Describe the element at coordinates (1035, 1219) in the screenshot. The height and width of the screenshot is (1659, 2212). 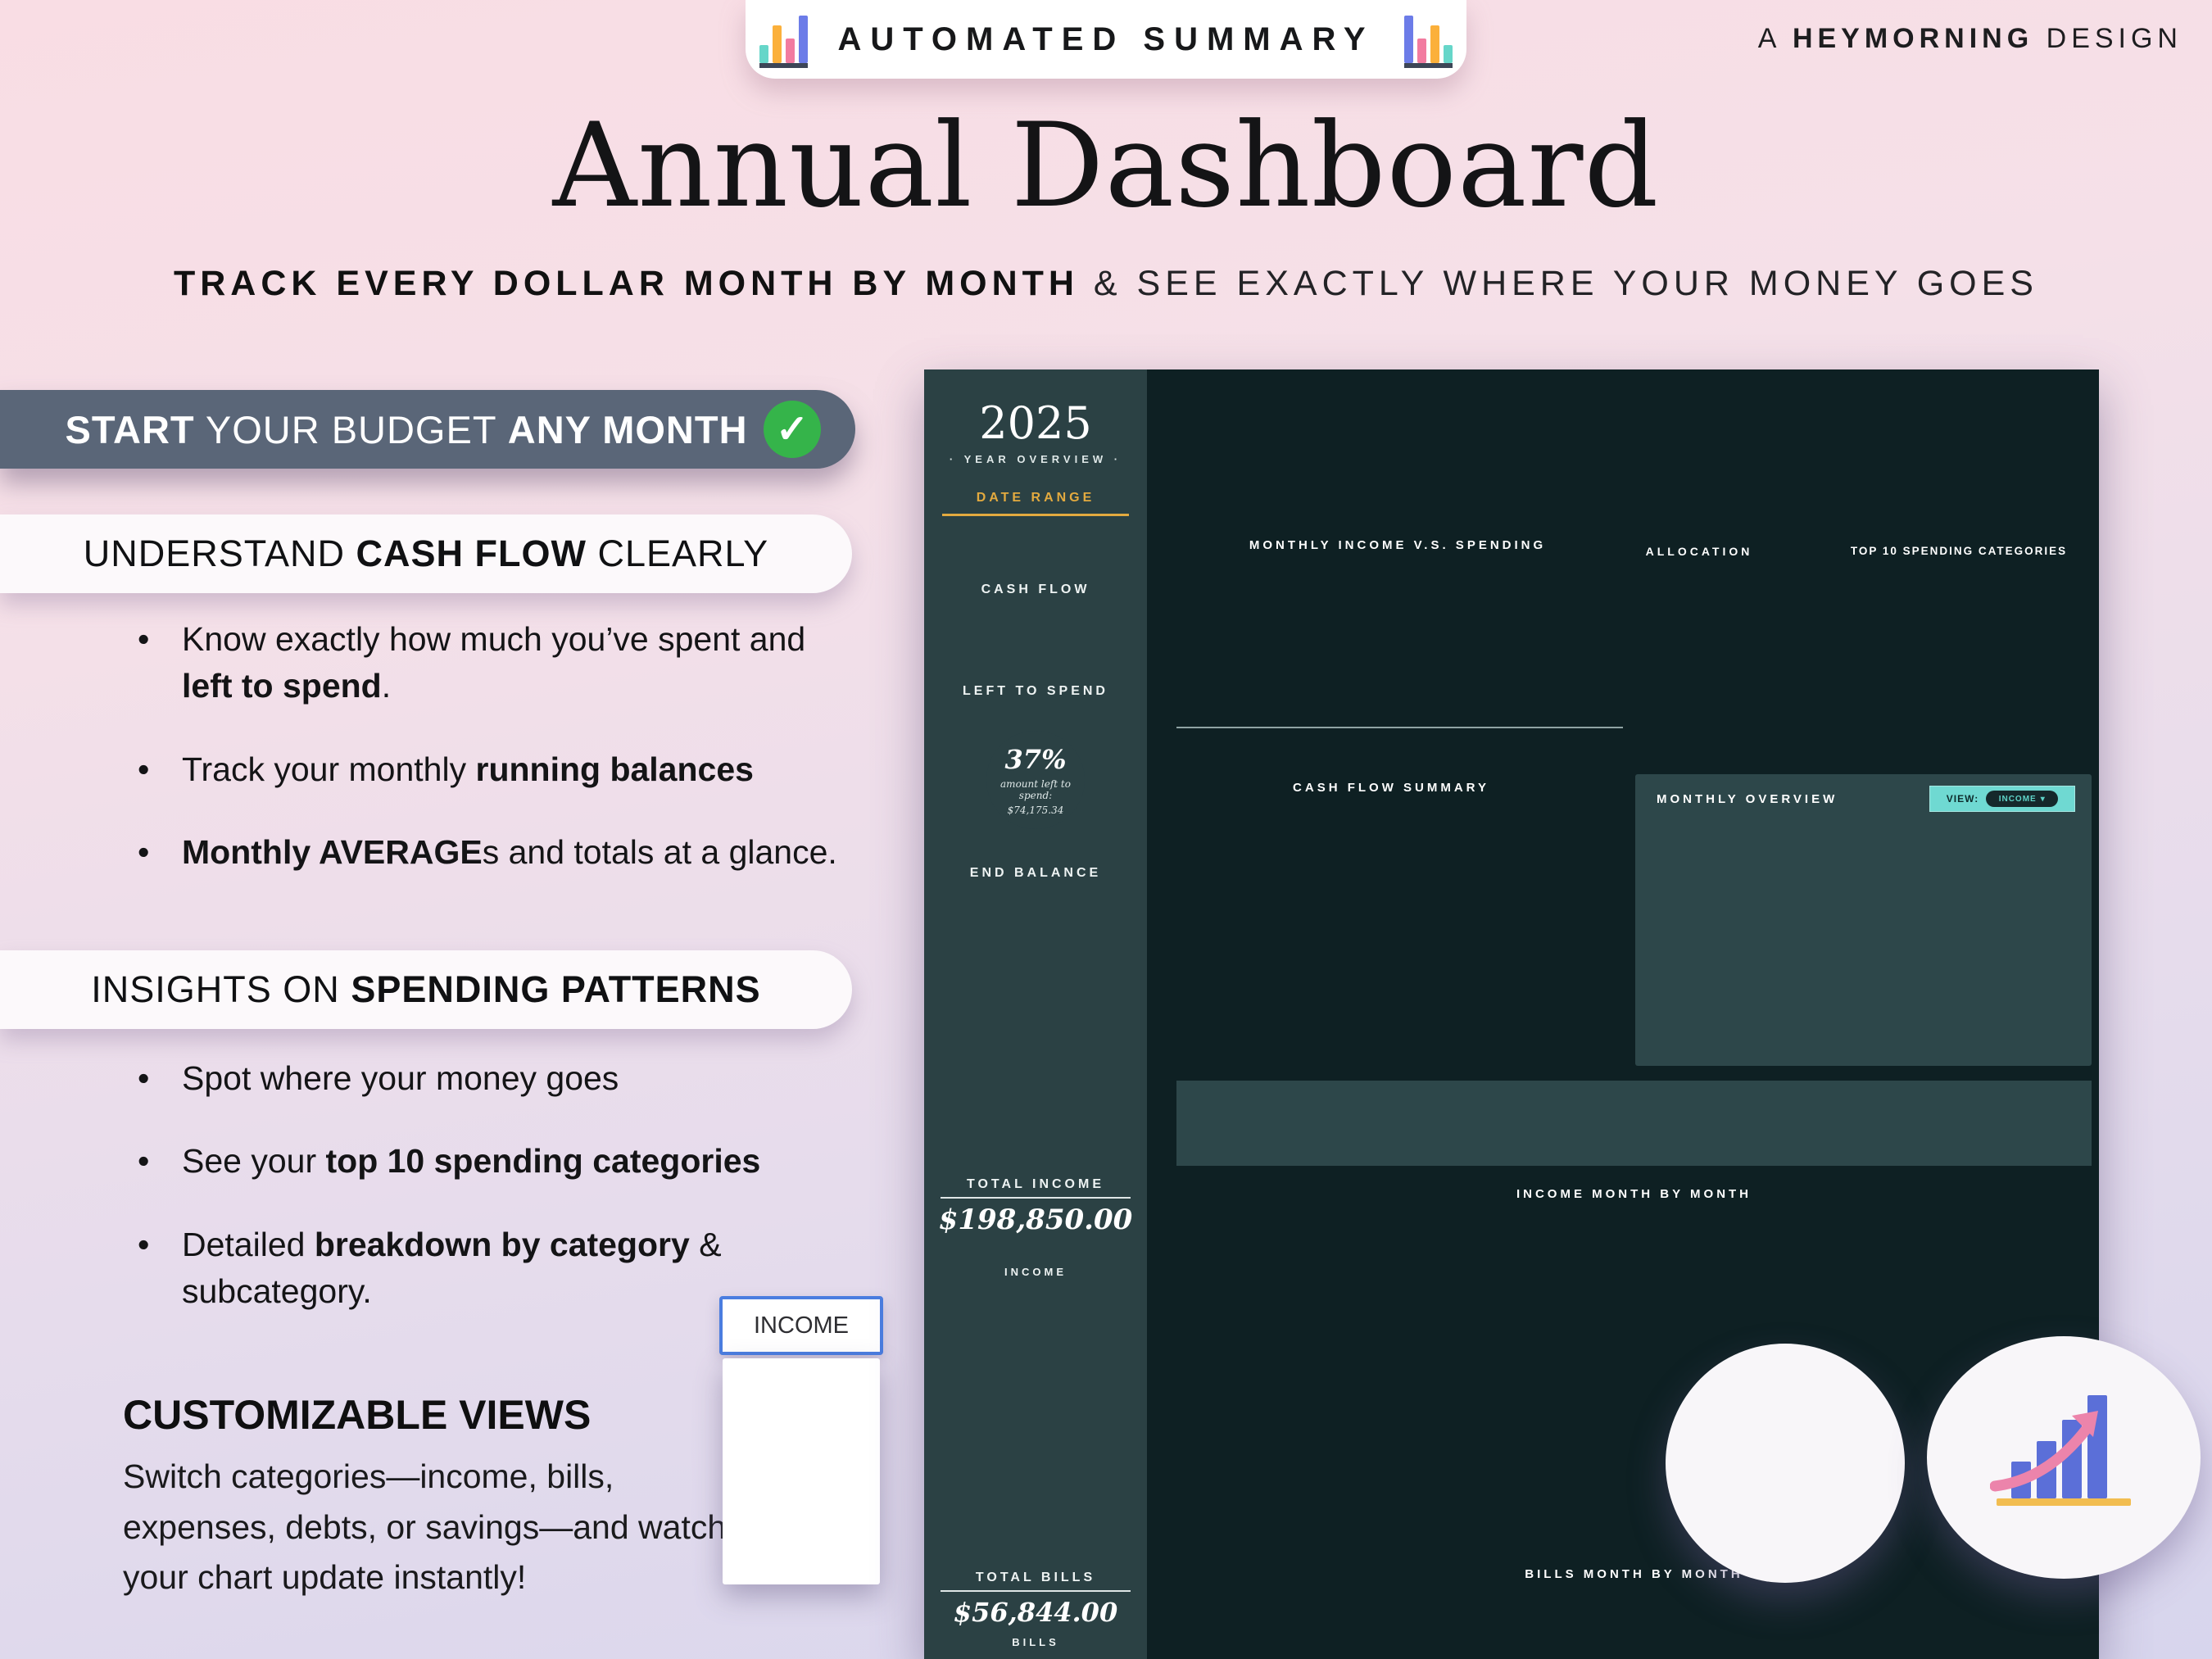
I see `total-income-value: $198,850.00` at that location.